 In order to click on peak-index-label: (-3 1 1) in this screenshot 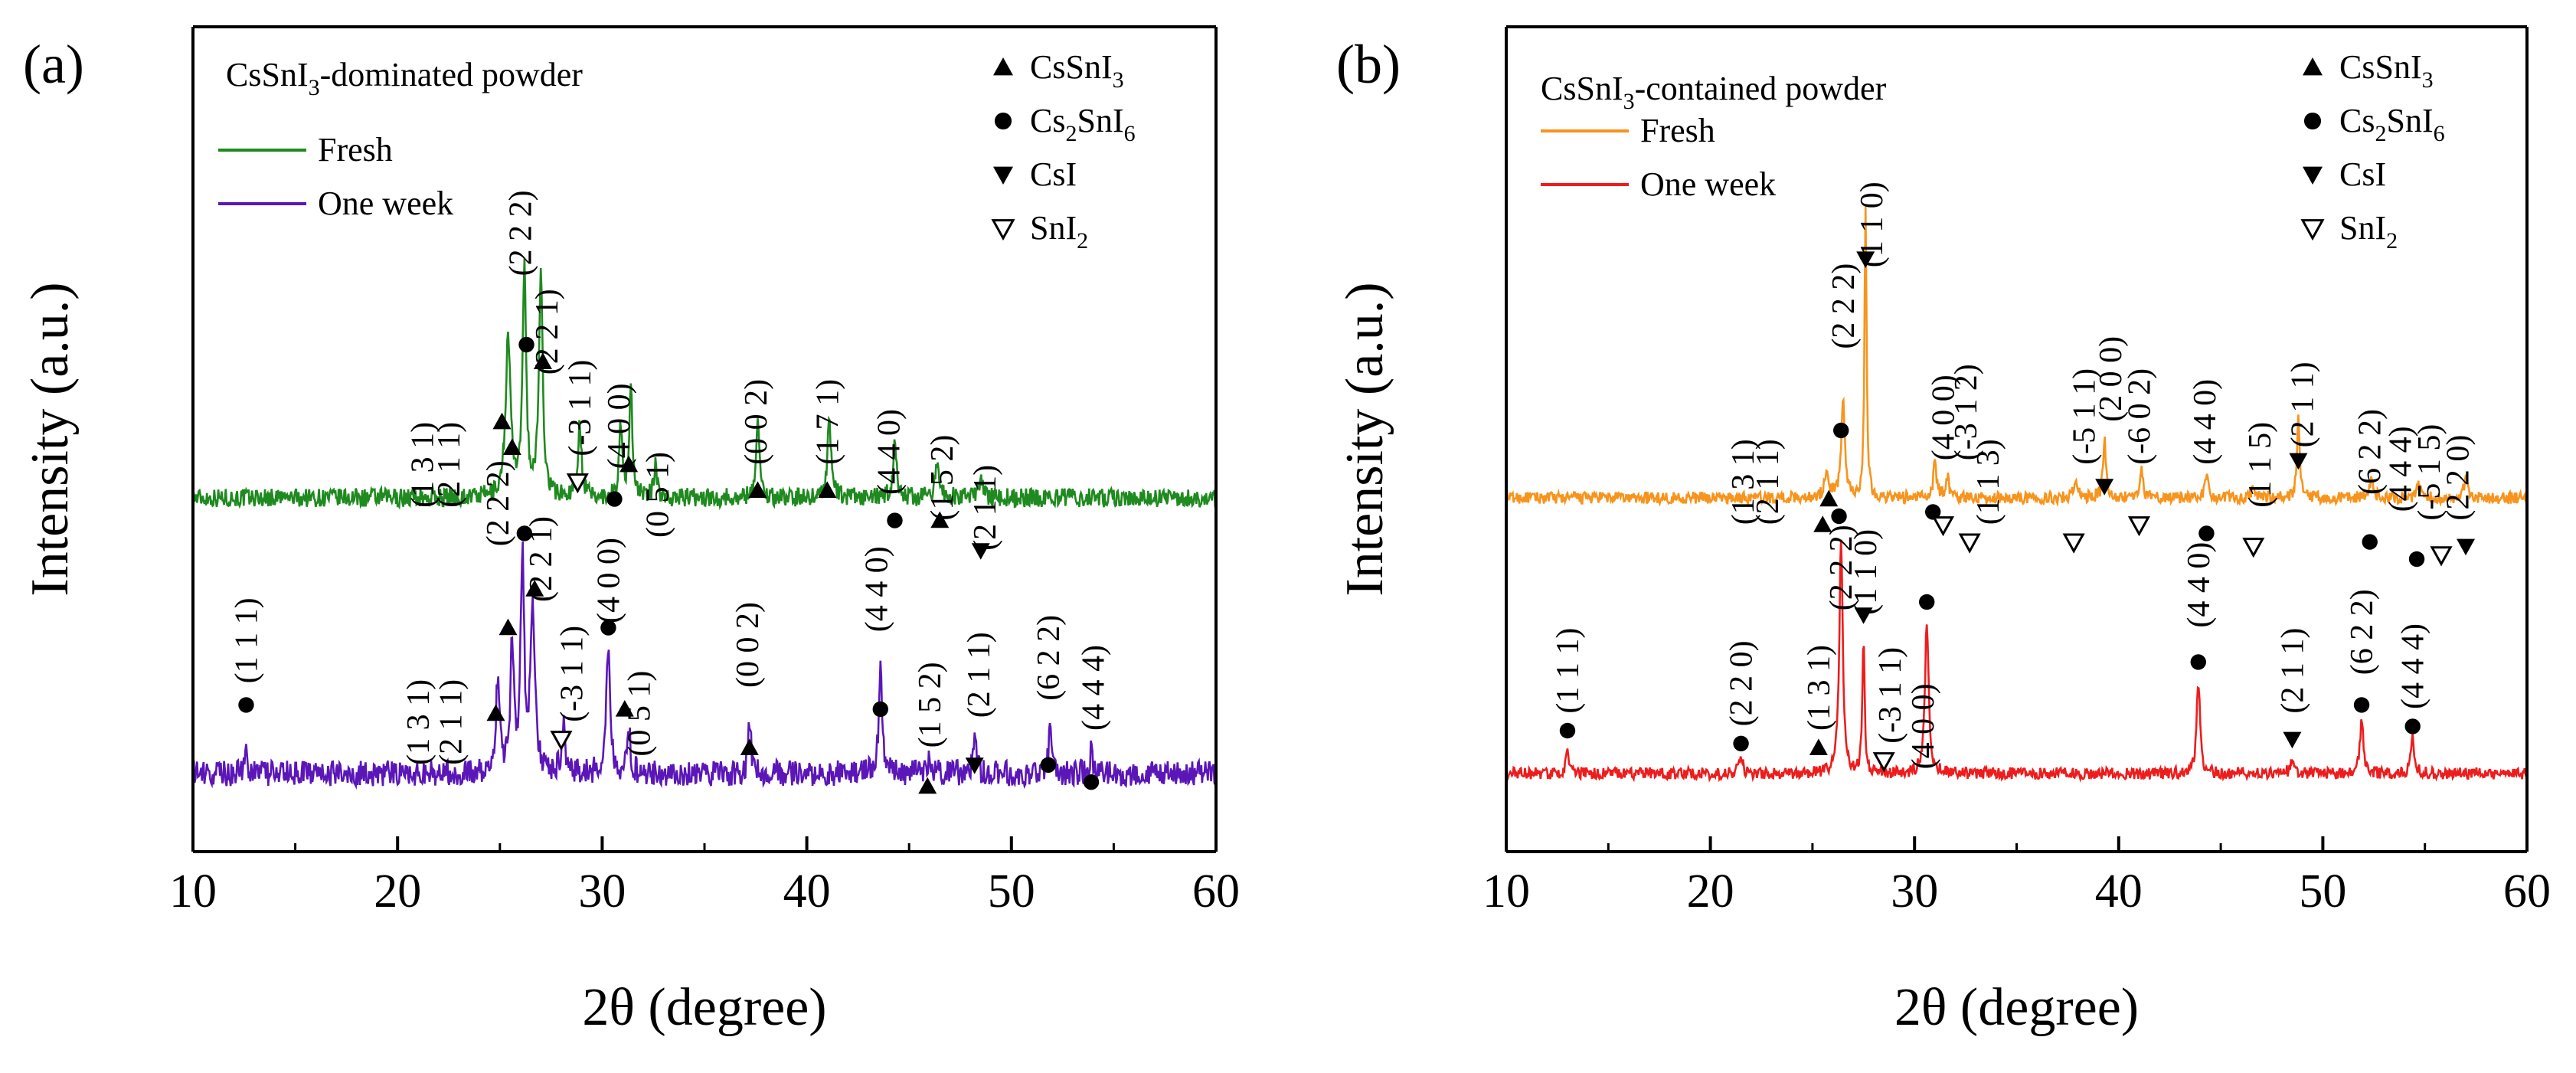, I will do `click(1890, 695)`.